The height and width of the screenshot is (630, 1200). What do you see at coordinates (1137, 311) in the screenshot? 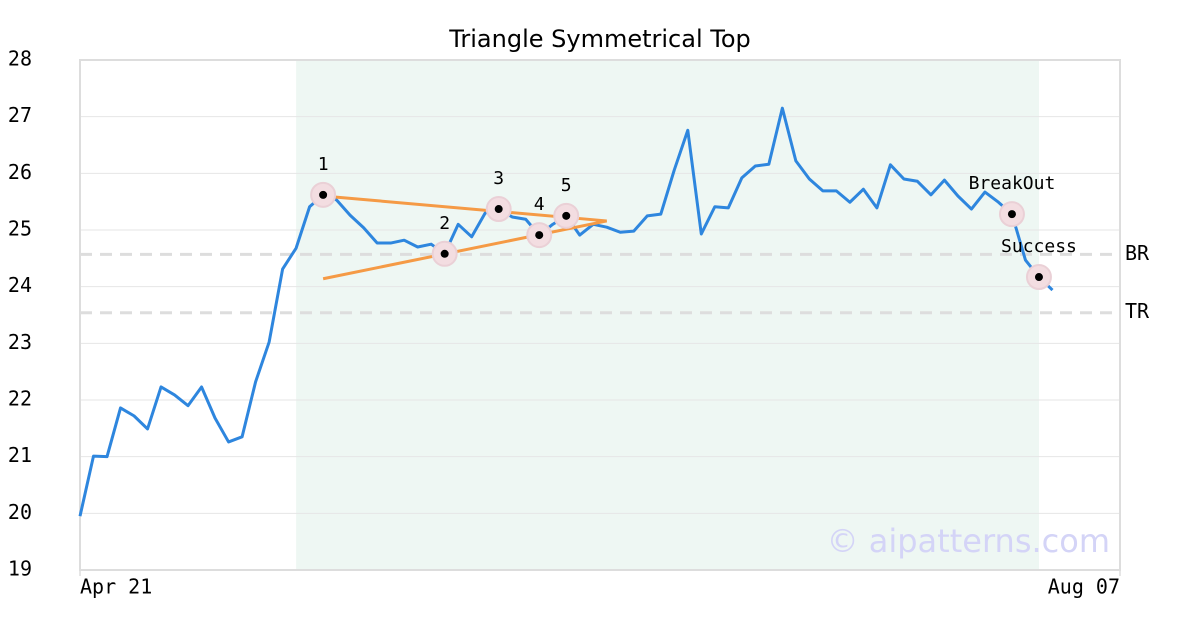
I see `level-label: TR` at bounding box center [1137, 311].